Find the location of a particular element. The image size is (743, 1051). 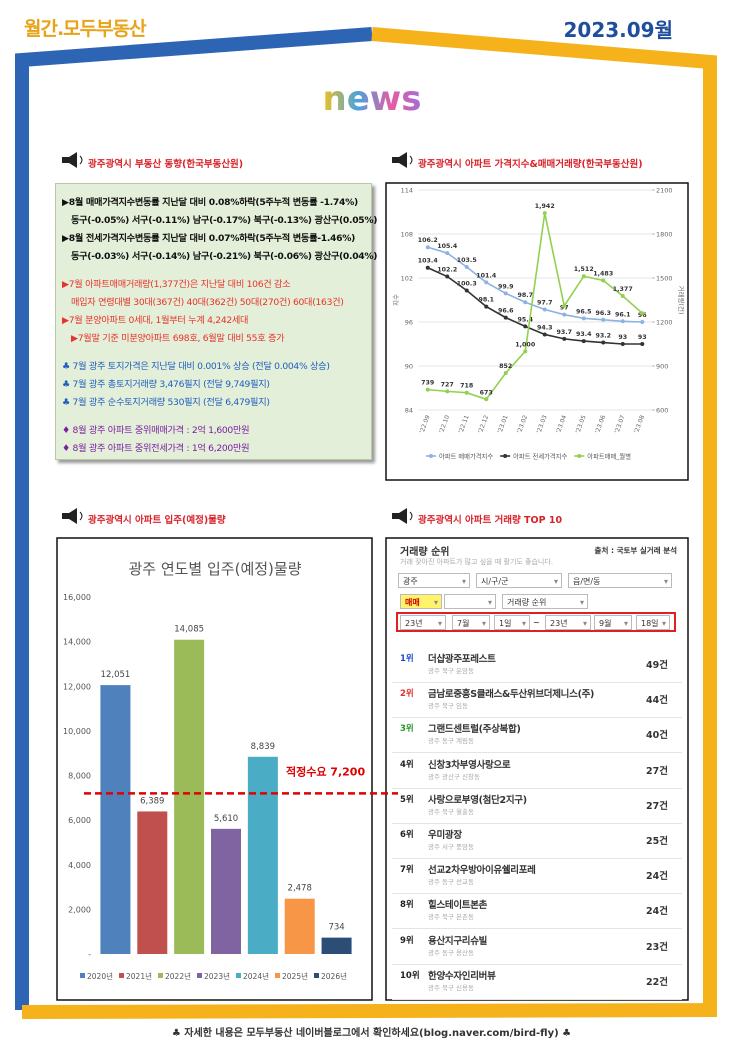

ranking-row: 5위 사랑으로부영(첨단2지구) 광주 북구 월출동 27건 is located at coordinates (537, 806).